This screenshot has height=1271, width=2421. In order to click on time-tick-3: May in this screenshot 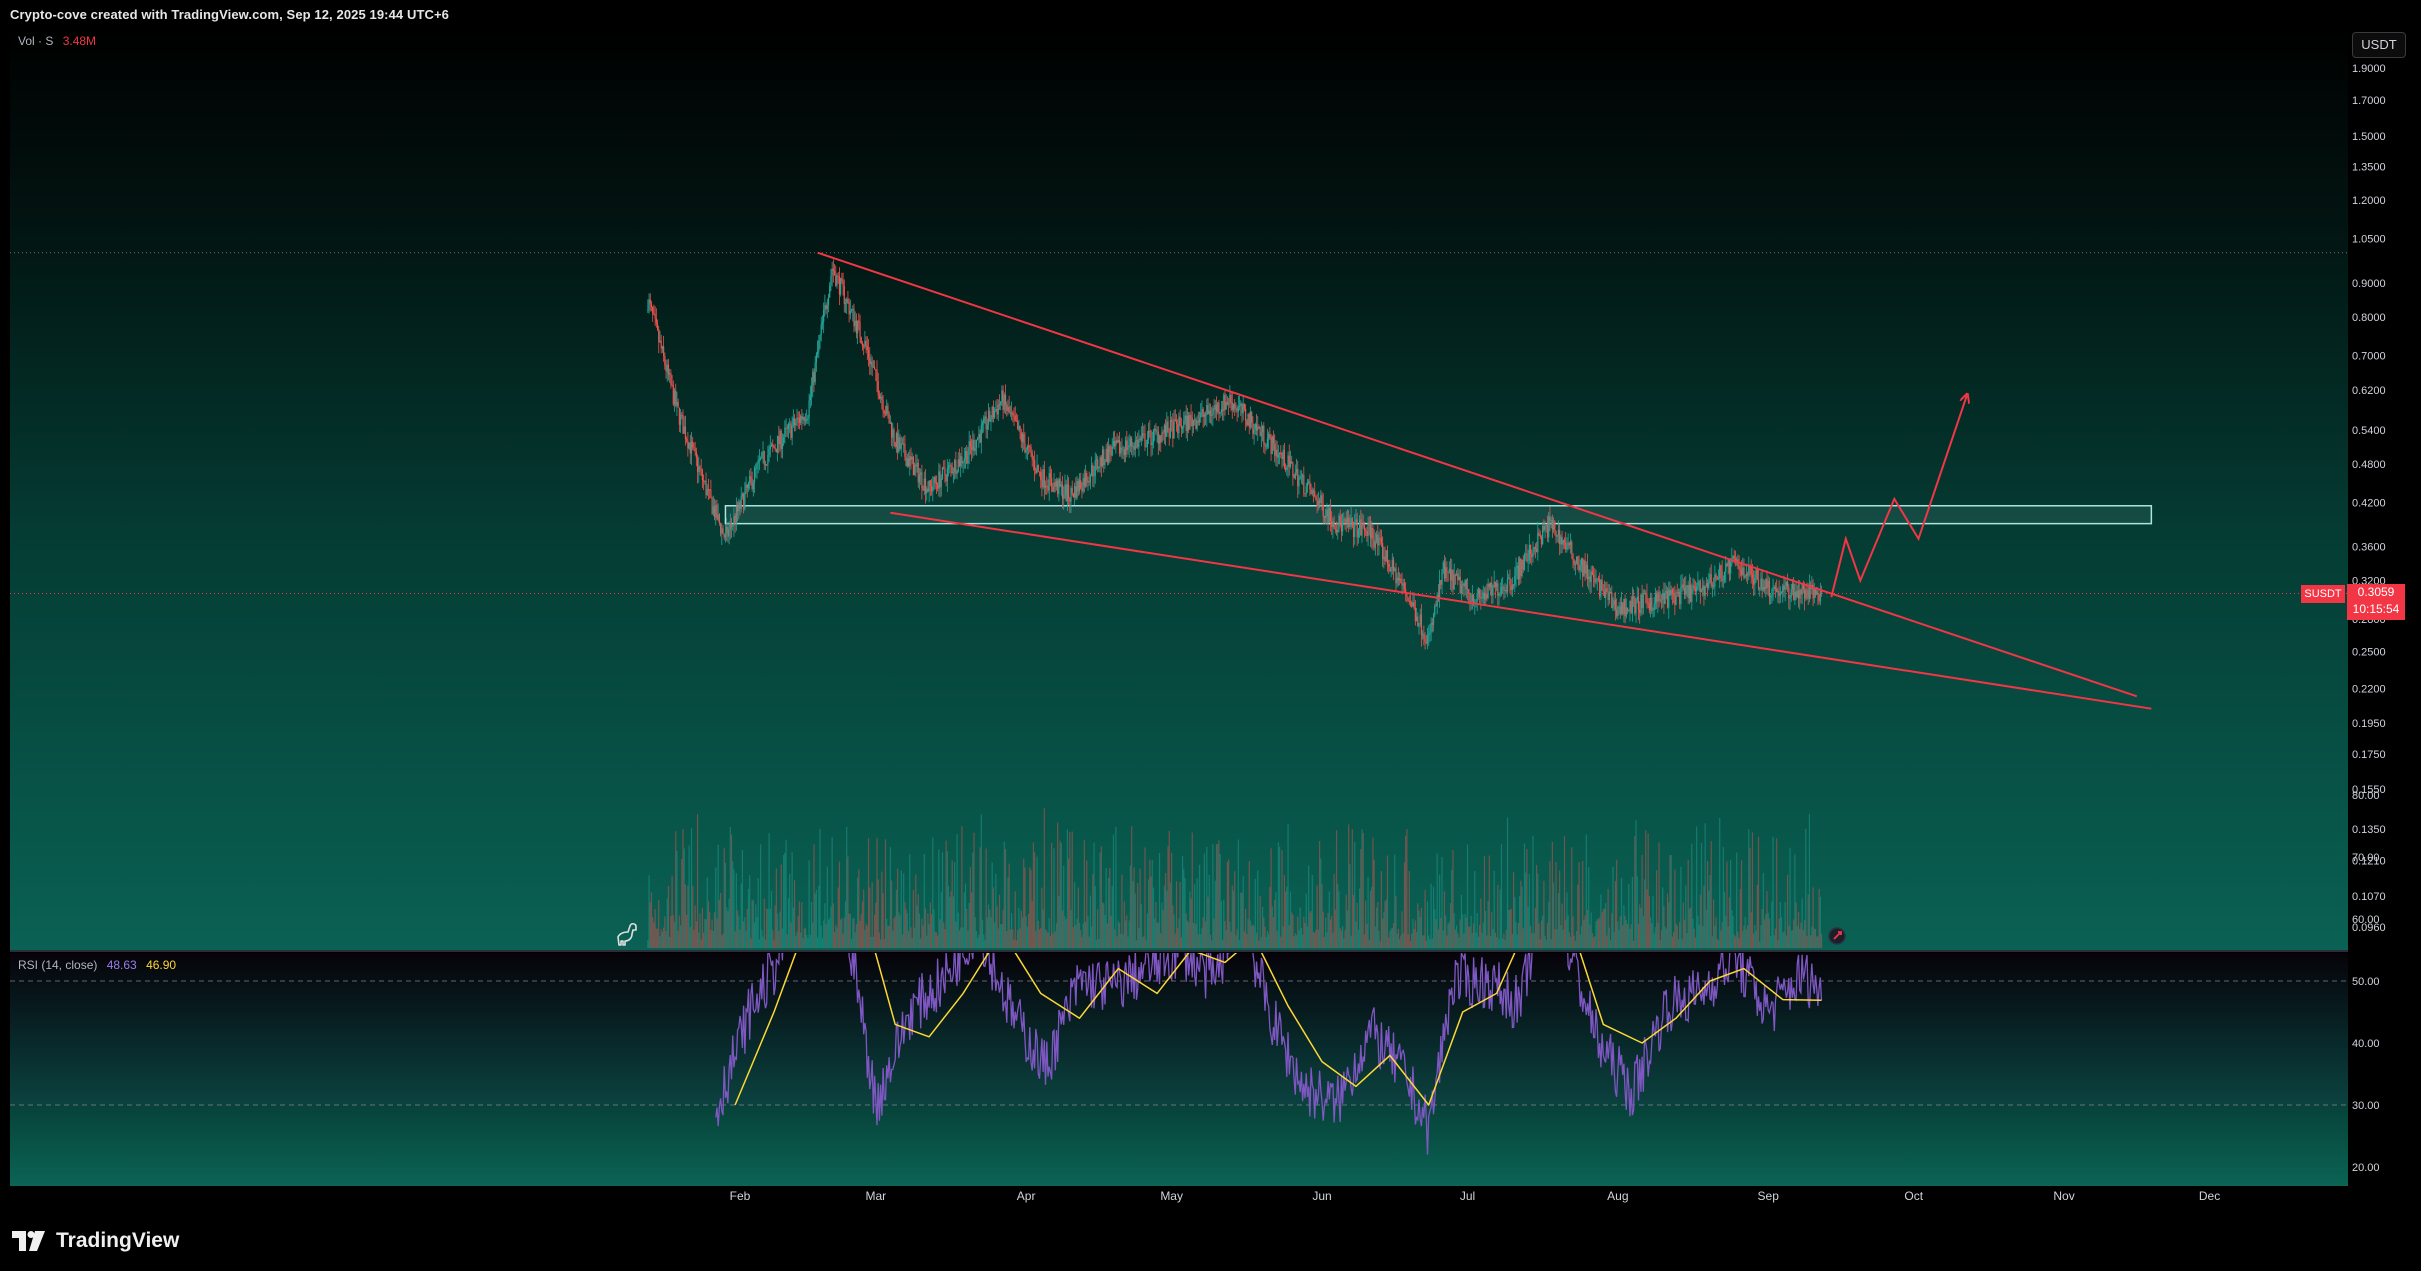, I will do `click(1171, 1196)`.